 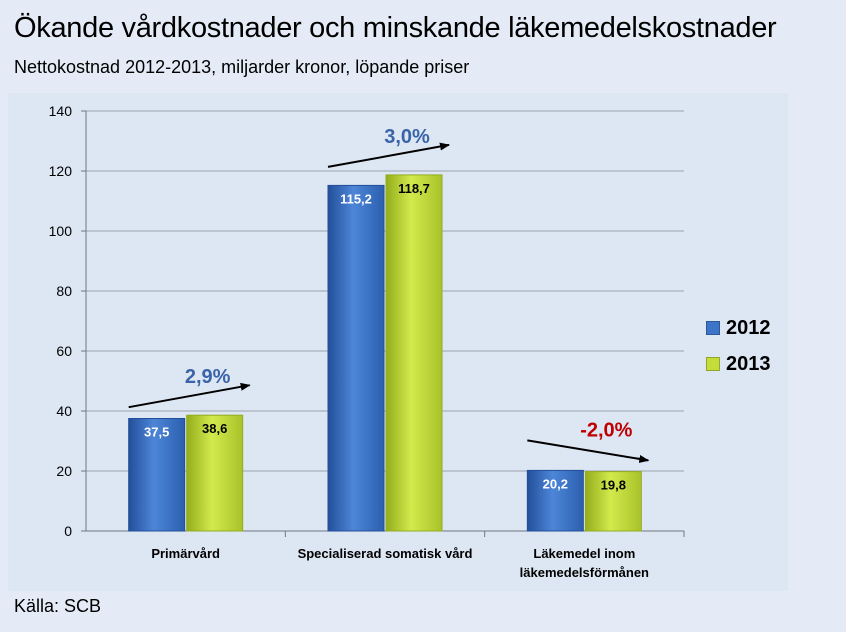 I want to click on legend: 2012 2013, so click(x=738, y=346).